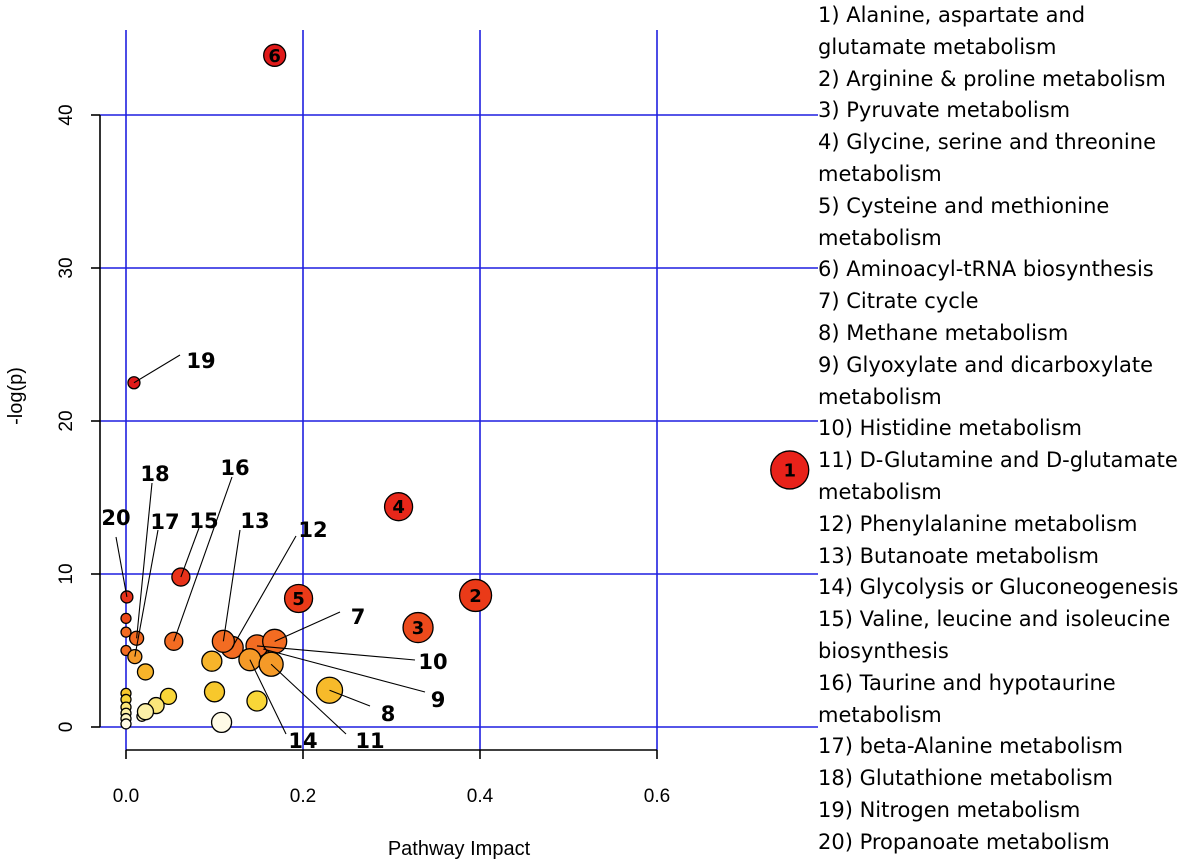 Image resolution: width=1181 pixels, height=860 pixels. I want to click on legend-entry-3: 3) Pyruvate metabolism, so click(944, 110).